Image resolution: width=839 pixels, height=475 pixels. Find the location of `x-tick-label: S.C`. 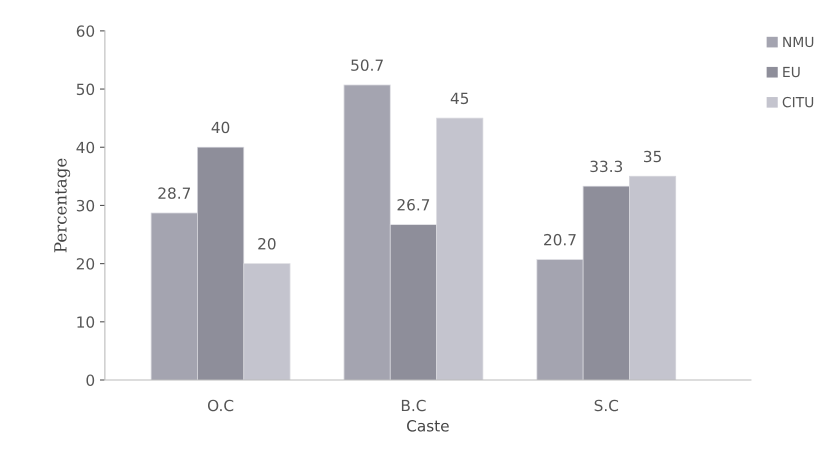

x-tick-label: S.C is located at coordinates (606, 406).